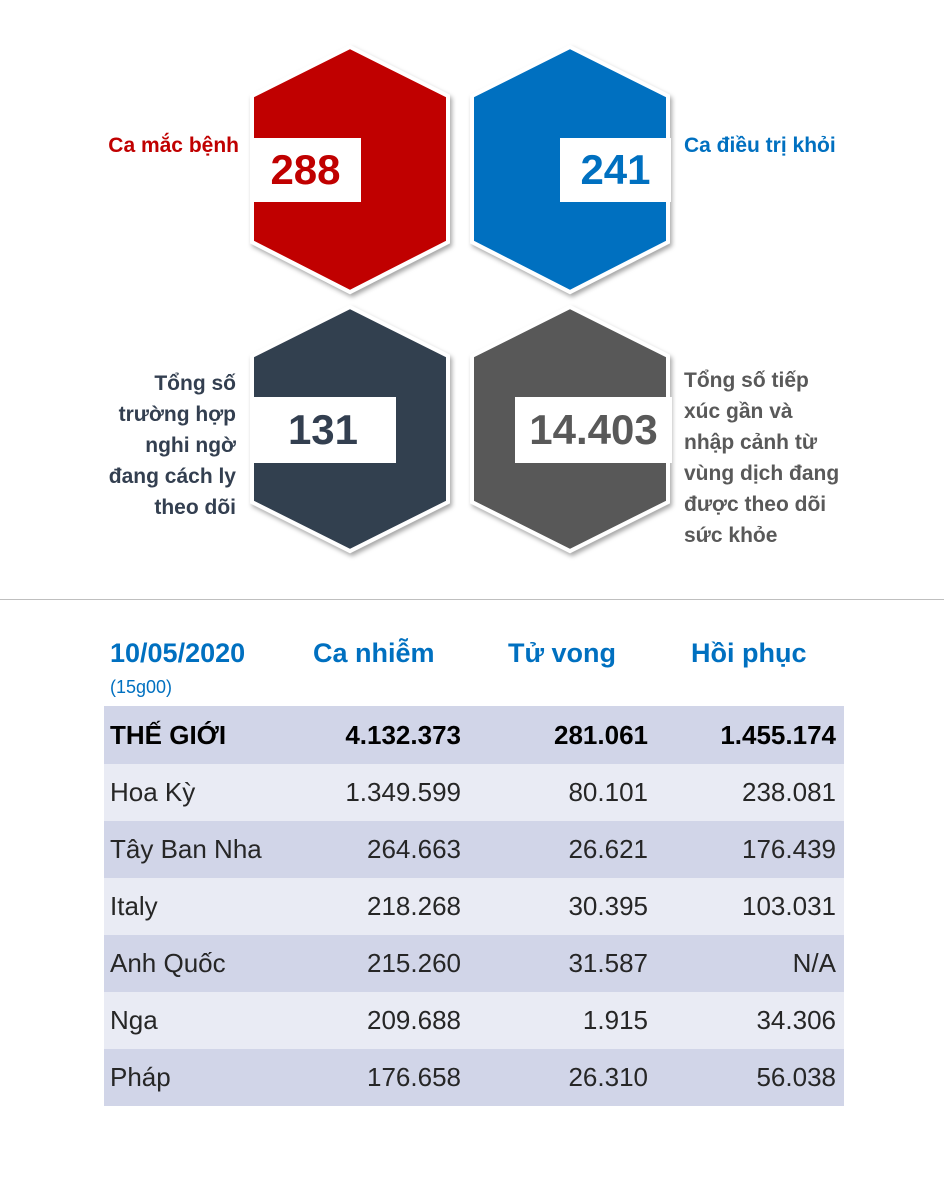 The image size is (944, 1200). I want to click on row-country: Pháp, so click(140, 1077).